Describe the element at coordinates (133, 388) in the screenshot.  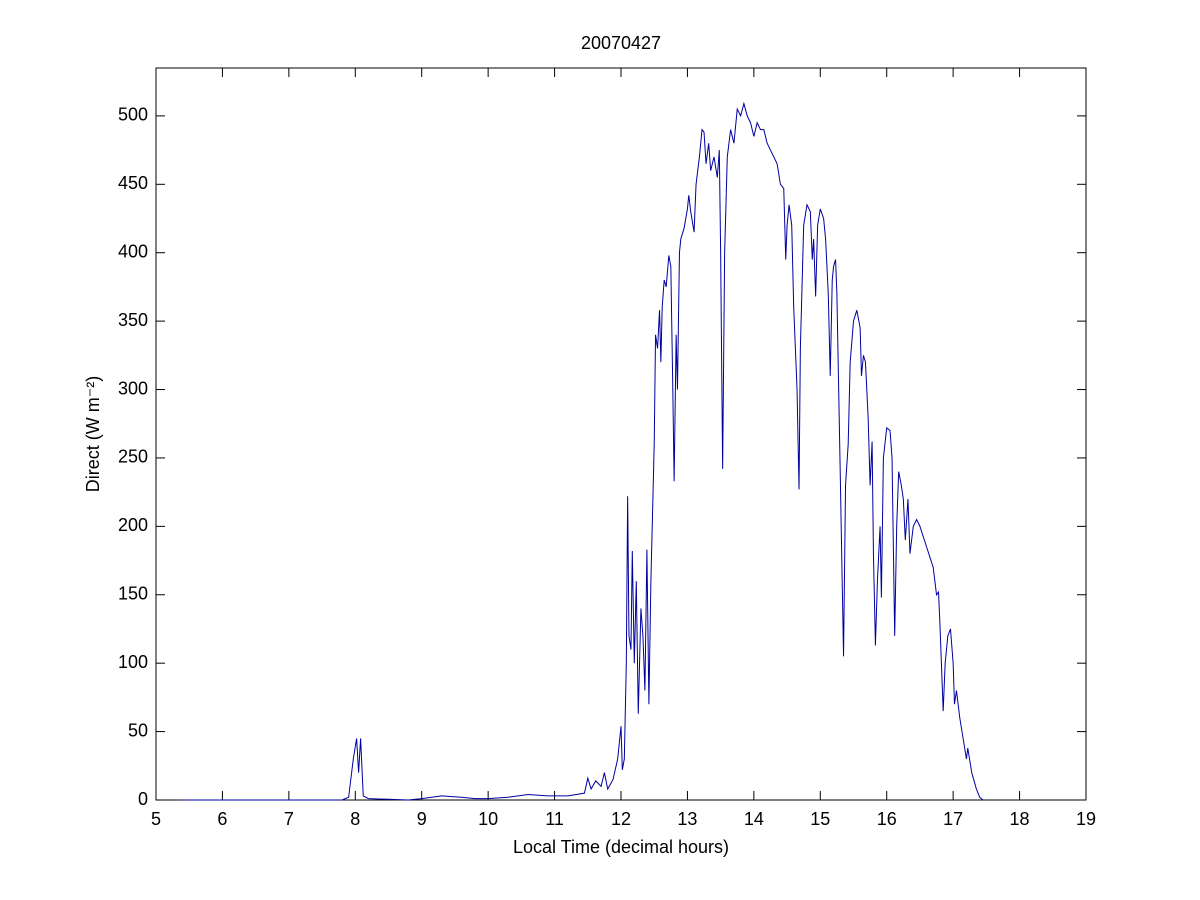
I see `y-tick-label: 300` at that location.